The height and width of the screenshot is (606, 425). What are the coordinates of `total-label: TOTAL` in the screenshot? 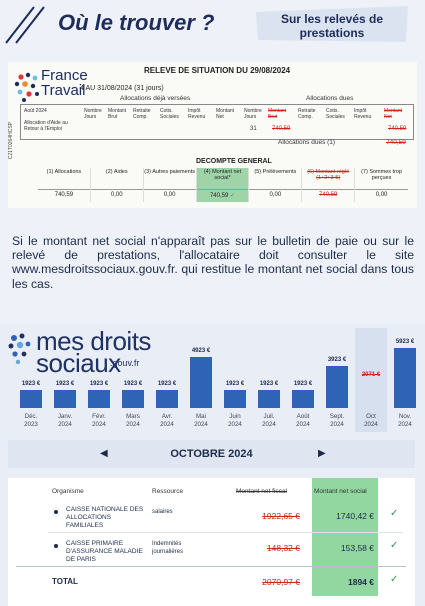 It's located at (65, 581).